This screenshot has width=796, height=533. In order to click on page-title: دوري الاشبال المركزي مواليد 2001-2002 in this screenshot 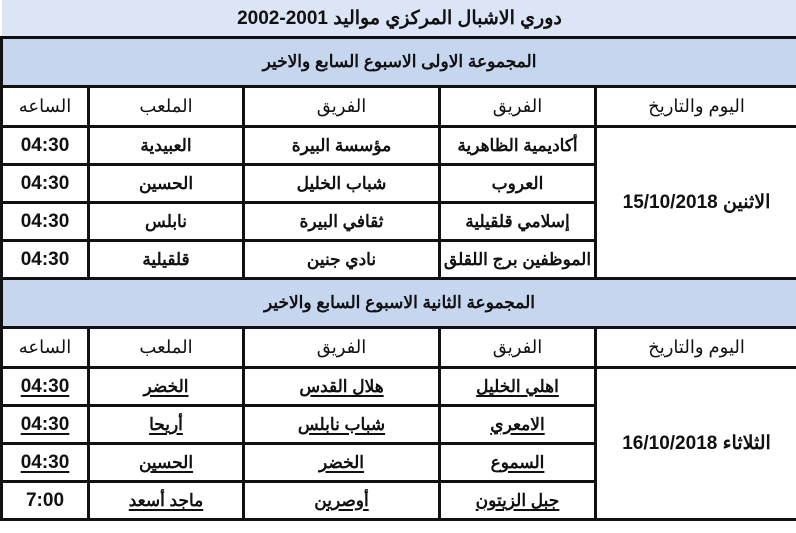, I will do `click(398, 19)`.